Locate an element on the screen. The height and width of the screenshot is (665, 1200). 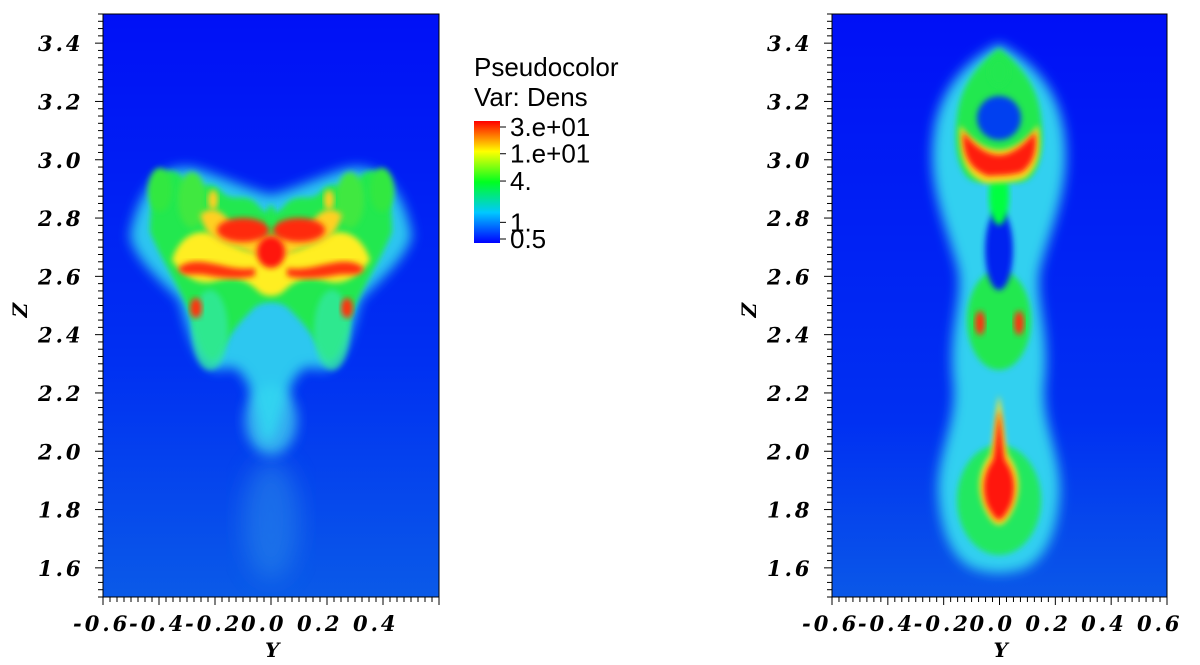
legend-tick-label: 1.e+01 is located at coordinates (550, 154).